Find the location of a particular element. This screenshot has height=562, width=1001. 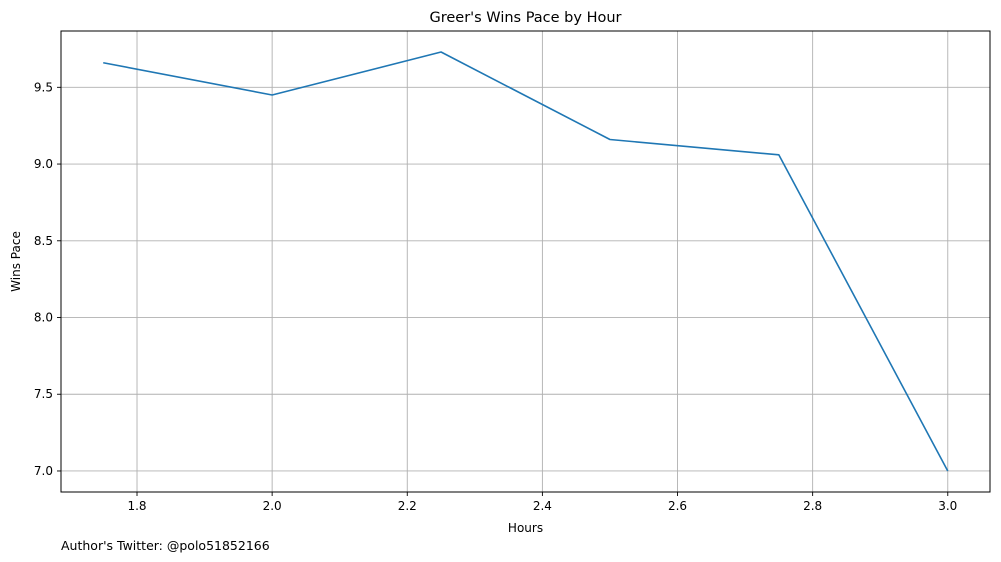

y-tick-label: 8.5 is located at coordinates (43, 241).